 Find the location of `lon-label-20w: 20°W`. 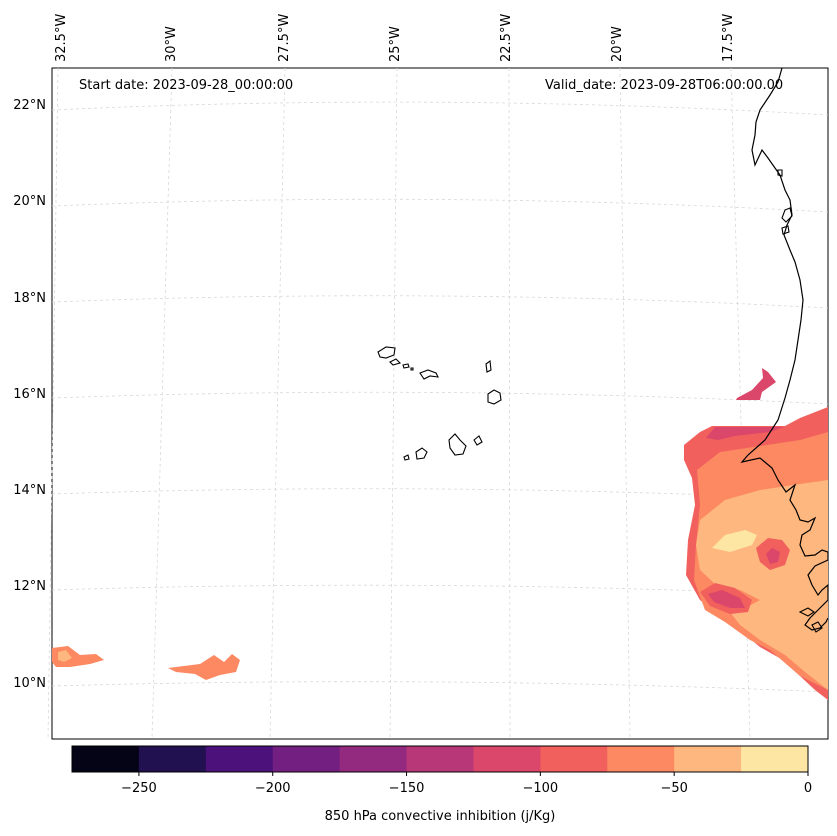

lon-label-20w: 20°W is located at coordinates (617, 44).